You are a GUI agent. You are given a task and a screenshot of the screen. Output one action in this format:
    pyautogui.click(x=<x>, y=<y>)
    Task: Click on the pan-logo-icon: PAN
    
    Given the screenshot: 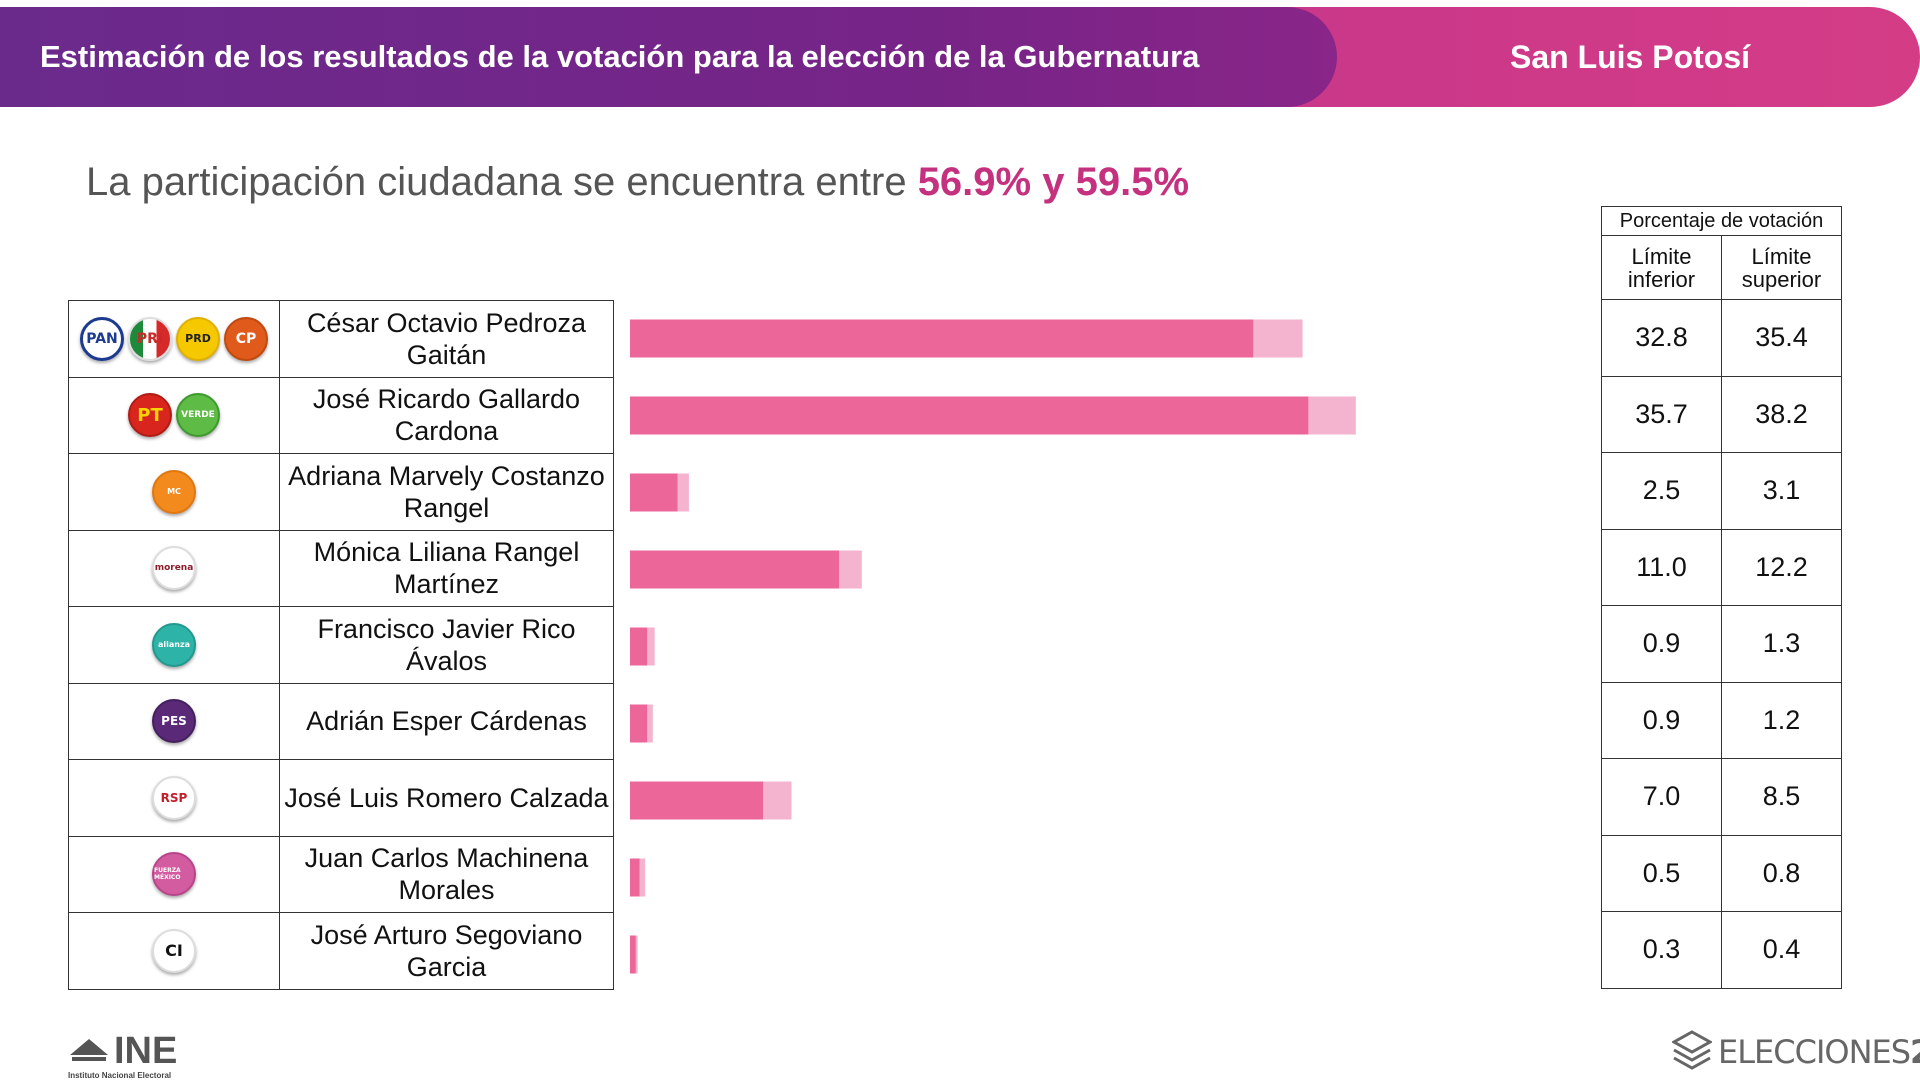 What is the action you would take?
    pyautogui.click(x=102, y=338)
    